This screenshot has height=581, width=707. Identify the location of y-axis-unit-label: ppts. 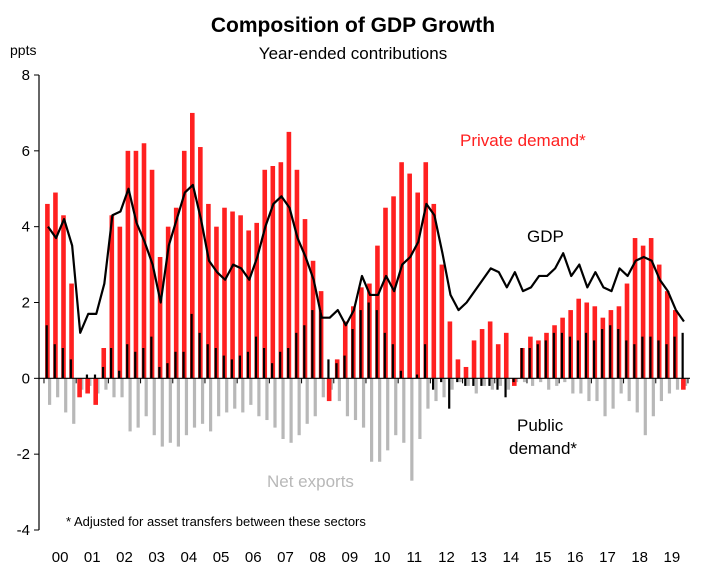
(23, 50).